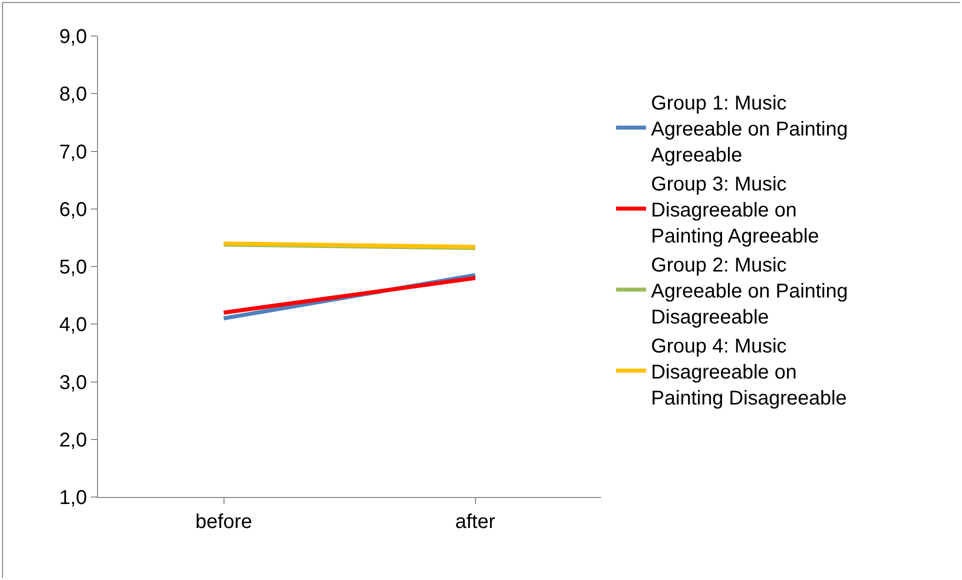 Image resolution: width=962 pixels, height=580 pixels. I want to click on x-tick-label: before, so click(223, 522).